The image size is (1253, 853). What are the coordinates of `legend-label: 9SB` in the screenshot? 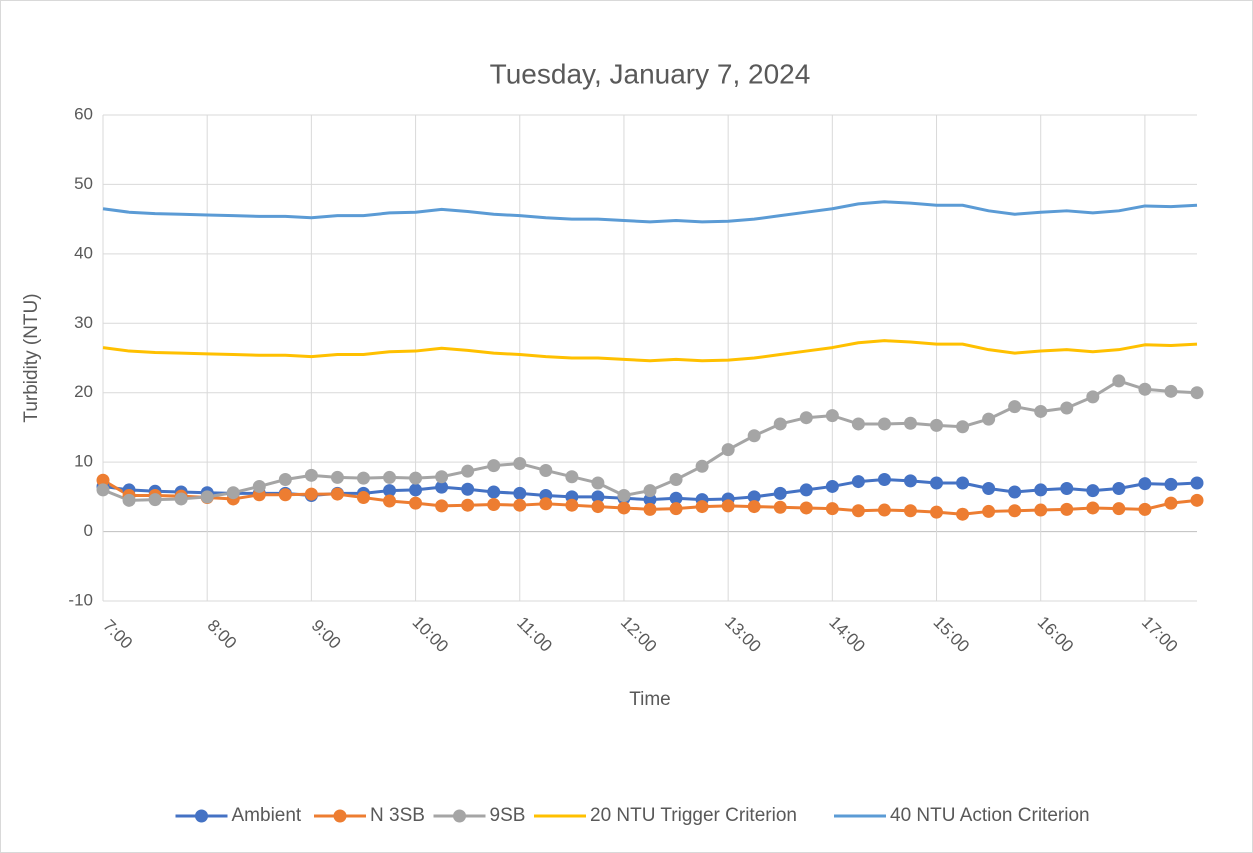 It's located at (508, 815).